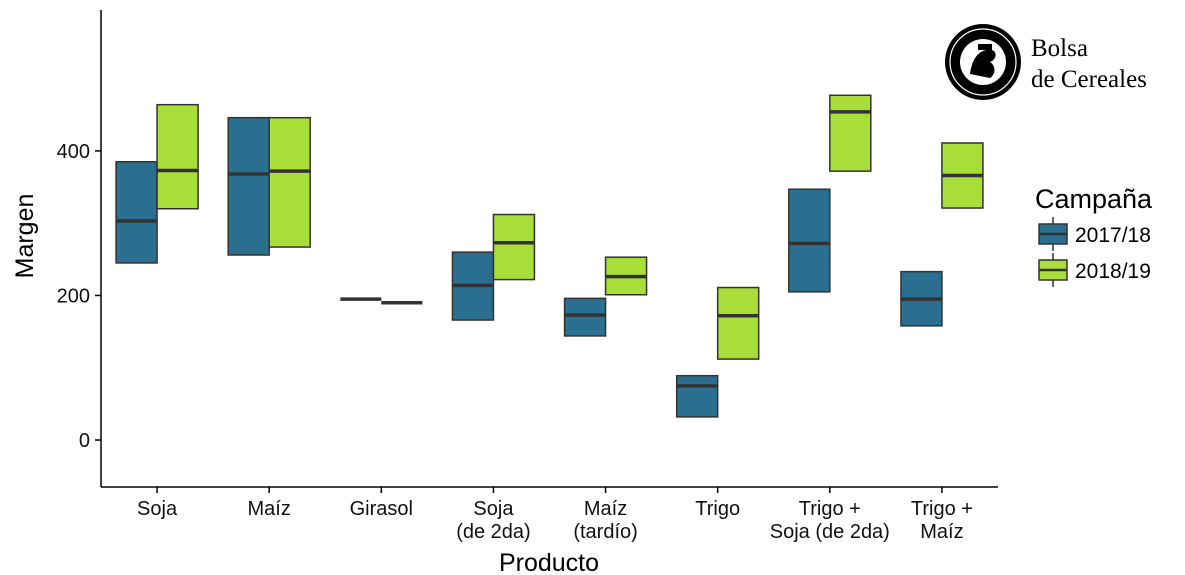  I want to click on y-tick-label: 200, so click(73, 296).